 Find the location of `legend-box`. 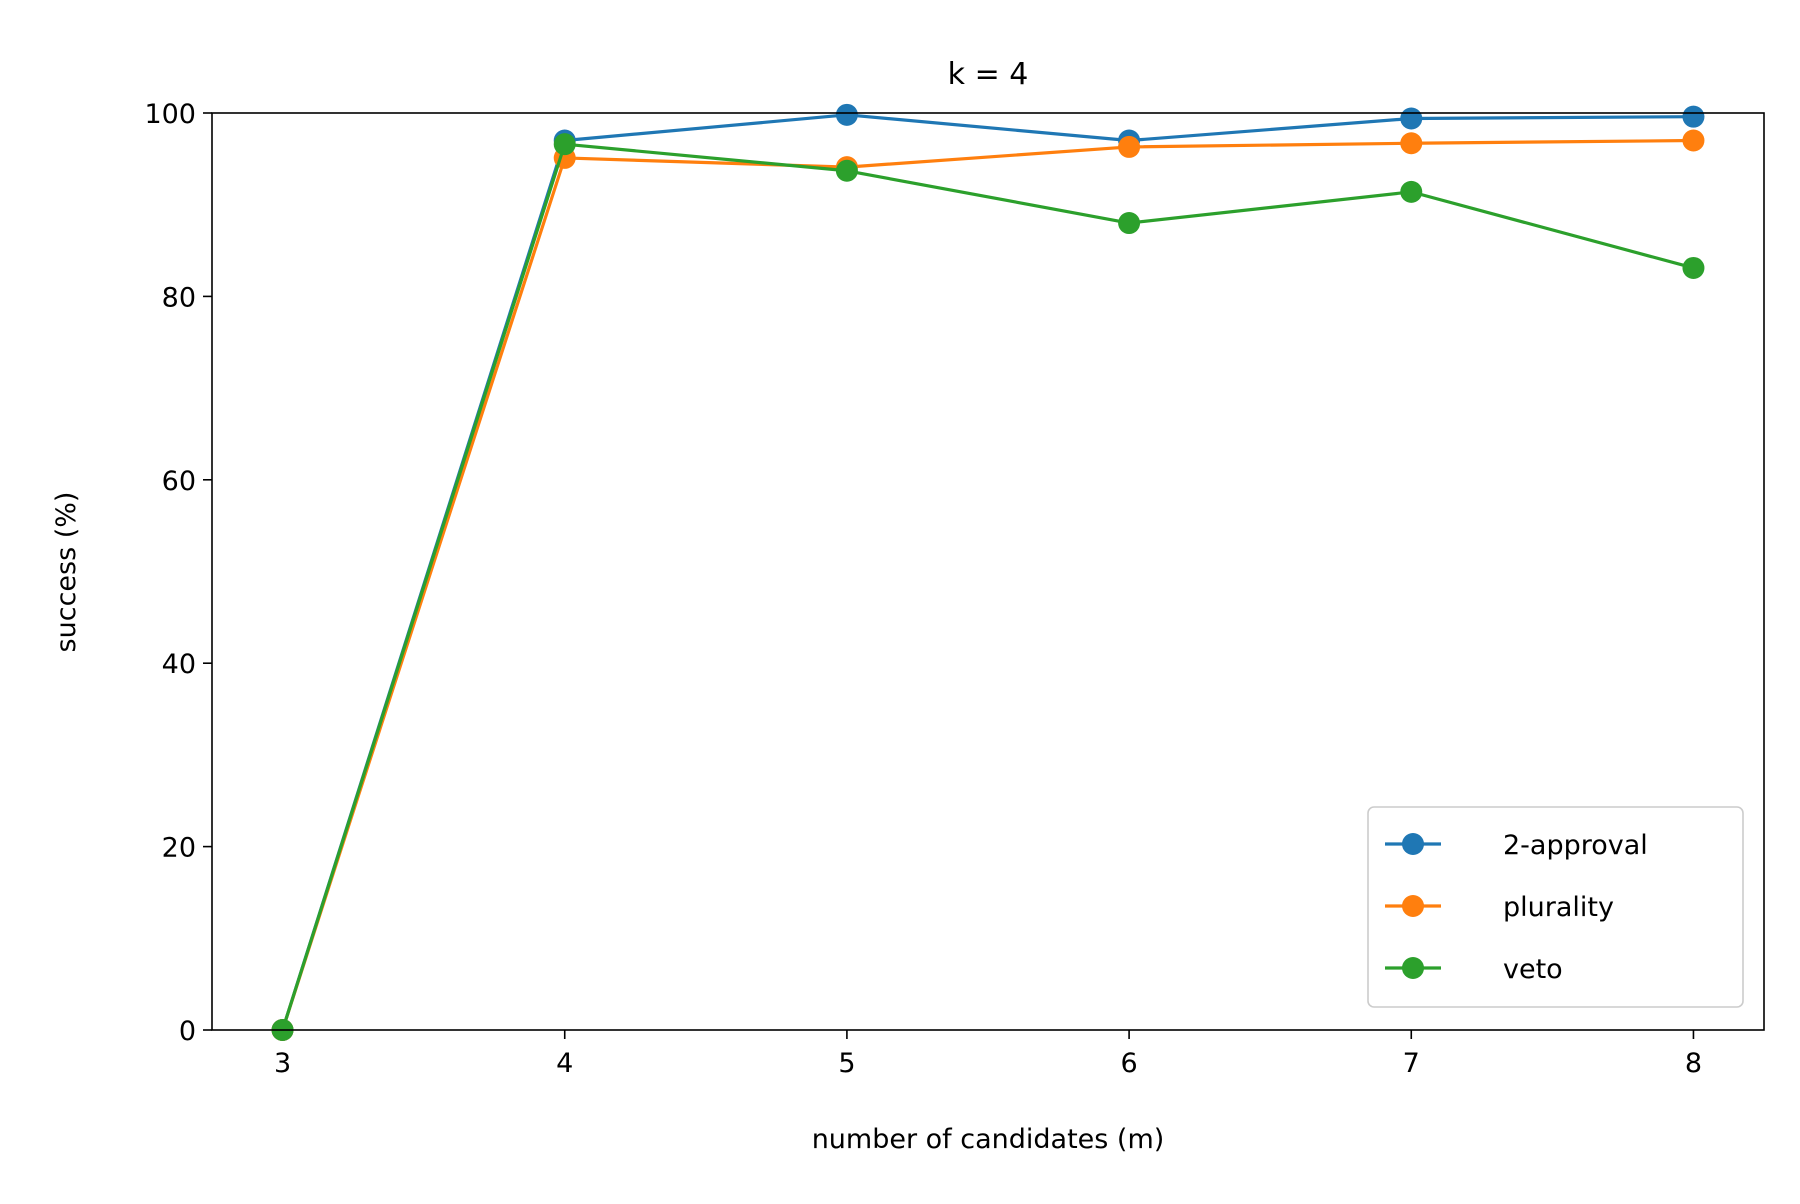

legend-box is located at coordinates (1555, 907).